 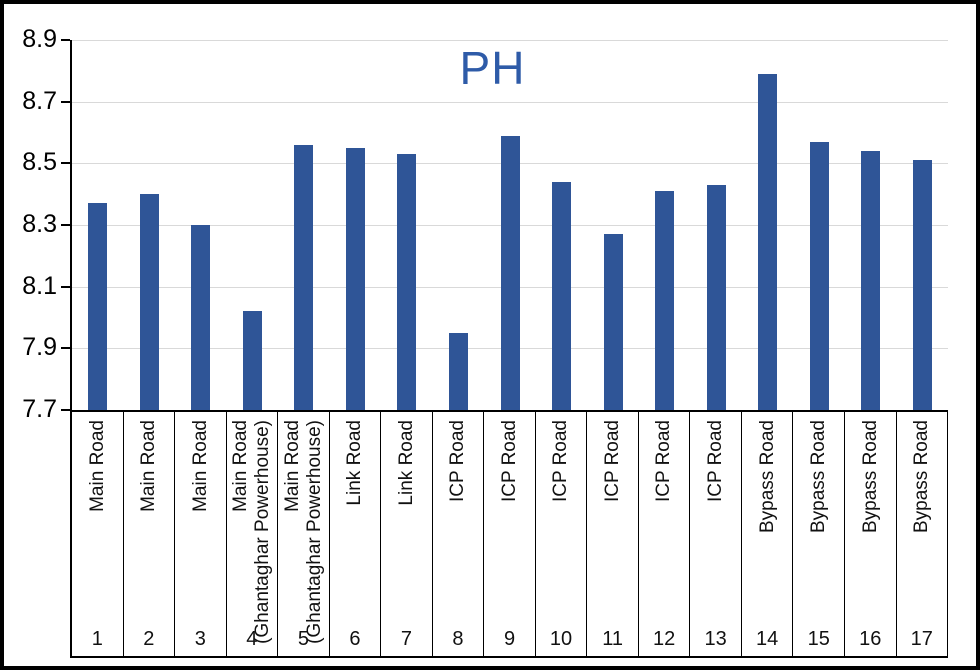 What do you see at coordinates (406, 639) in the screenshot?
I see `category-number: 7` at bounding box center [406, 639].